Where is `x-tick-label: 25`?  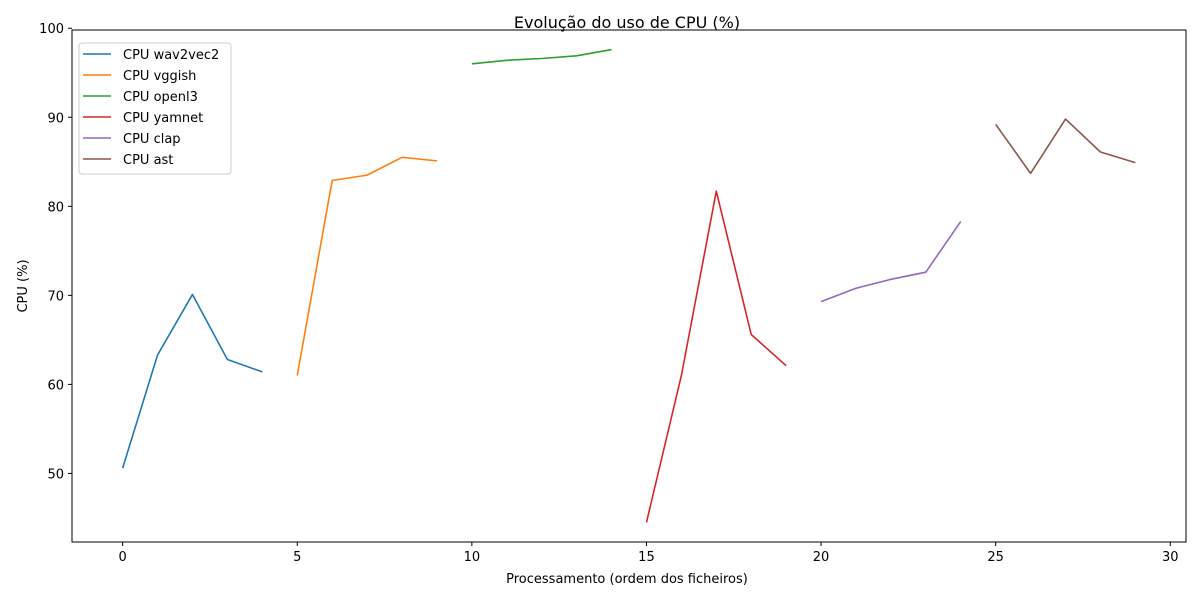
x-tick-label: 25 is located at coordinates (995, 557).